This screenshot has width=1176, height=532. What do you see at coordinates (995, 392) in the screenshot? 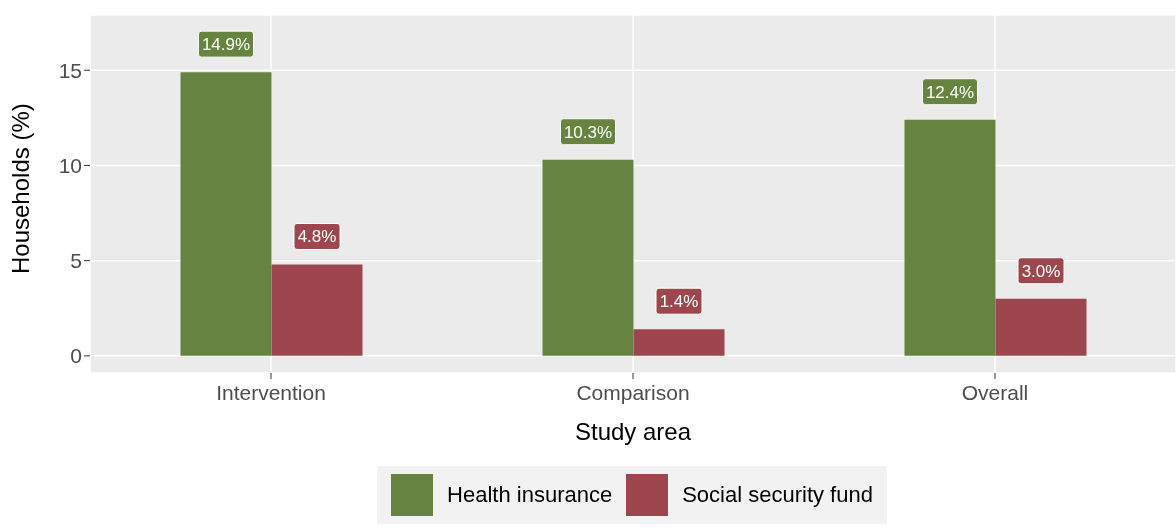
I see `x-tick-label: Overall` at bounding box center [995, 392].